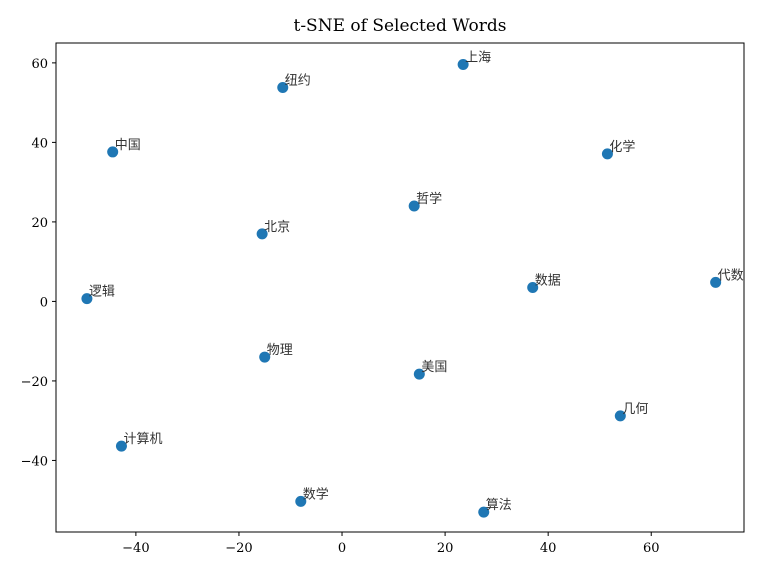 This screenshot has height=576, width=768. Describe the element at coordinates (635, 409) in the screenshot. I see `point-label: 几何` at that location.